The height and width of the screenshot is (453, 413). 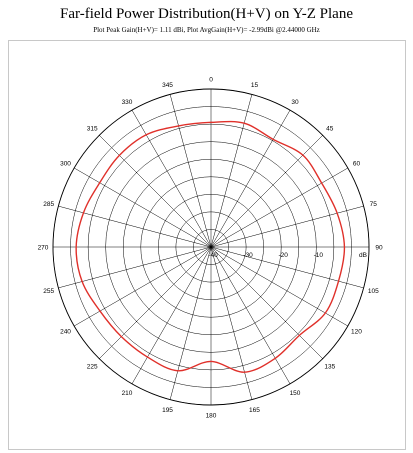 I want to click on angle-tick-label: 75, so click(x=374, y=204).